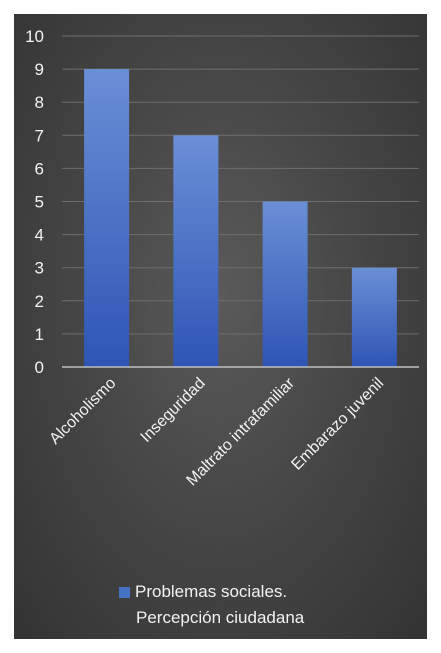 This screenshot has width=441, height=653. Describe the element at coordinates (39, 202) in the screenshot. I see `y-tick-label: 5` at that location.